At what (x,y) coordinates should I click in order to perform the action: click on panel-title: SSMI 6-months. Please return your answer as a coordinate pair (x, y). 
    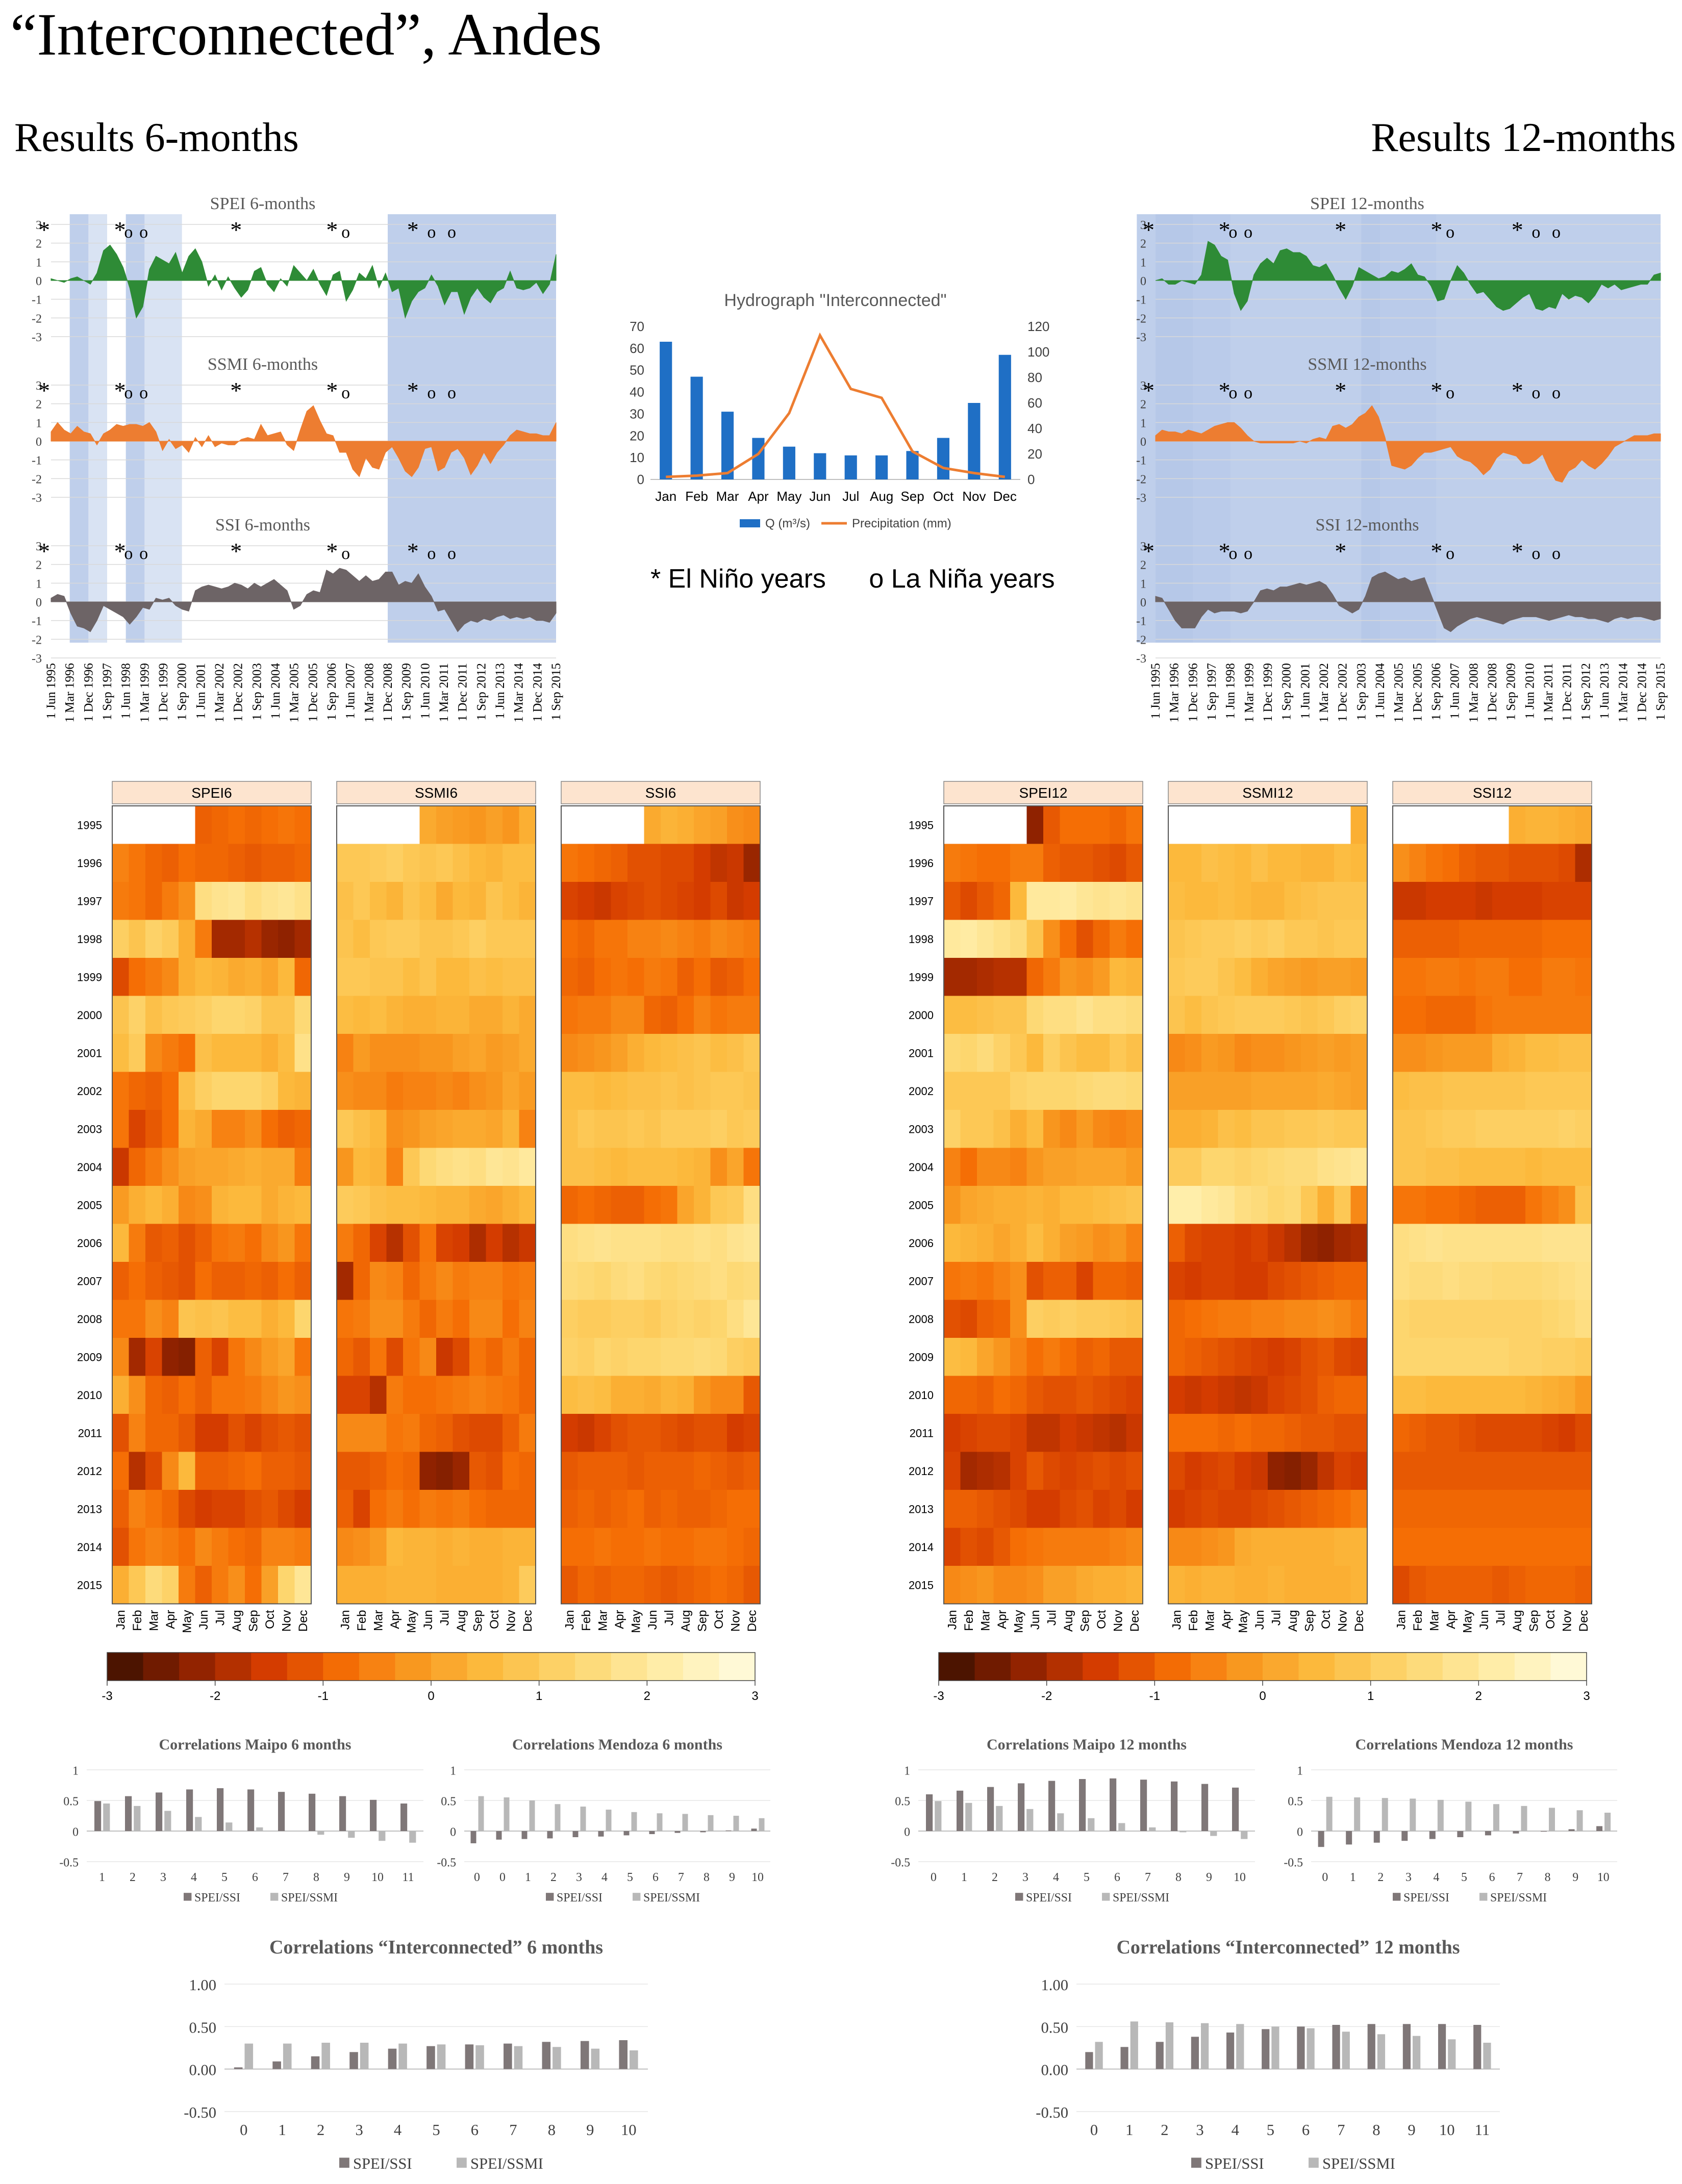
    Looking at the image, I should click on (263, 365).